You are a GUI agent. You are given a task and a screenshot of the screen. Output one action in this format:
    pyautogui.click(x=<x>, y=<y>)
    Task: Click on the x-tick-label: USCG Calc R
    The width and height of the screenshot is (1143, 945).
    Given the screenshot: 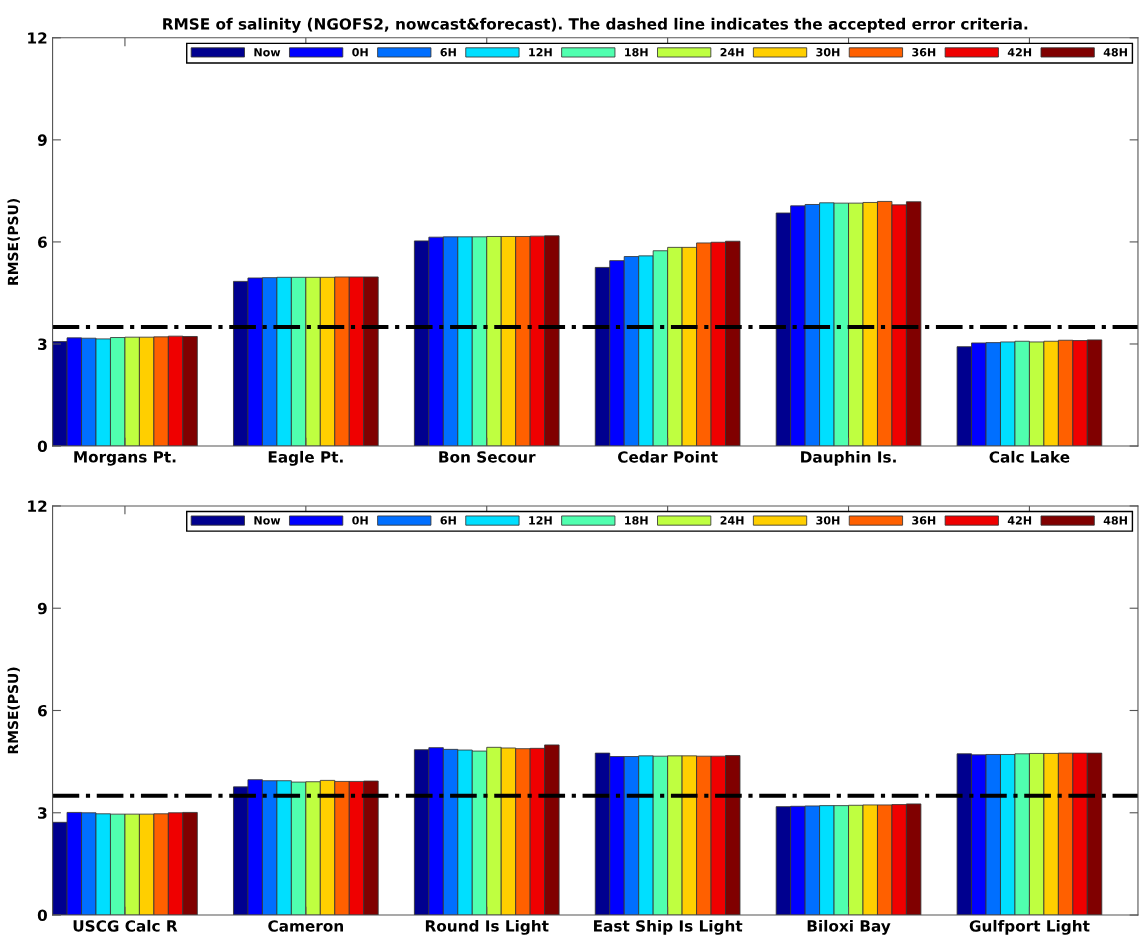 What is the action you would take?
    pyautogui.click(x=125, y=925)
    